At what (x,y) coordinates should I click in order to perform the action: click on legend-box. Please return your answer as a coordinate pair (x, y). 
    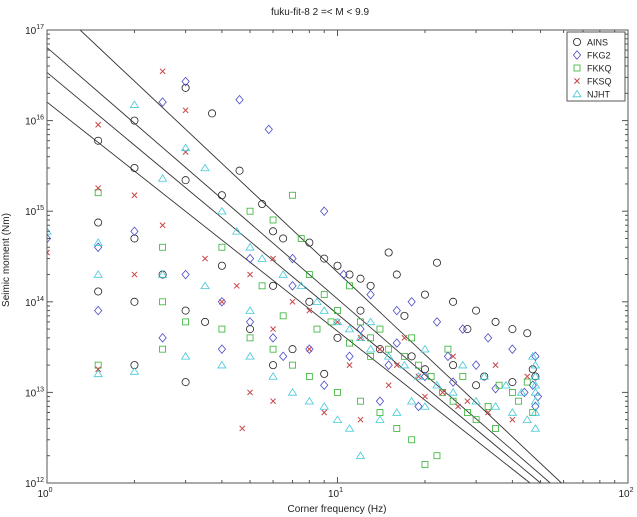
    Looking at the image, I should click on (596, 66).